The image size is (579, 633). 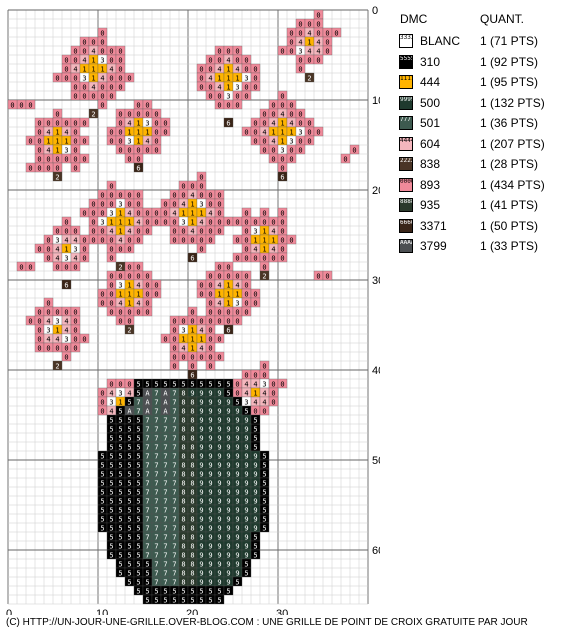 What do you see at coordinates (75, 248) in the screenshot?
I see `stitch: 3` at bounding box center [75, 248].